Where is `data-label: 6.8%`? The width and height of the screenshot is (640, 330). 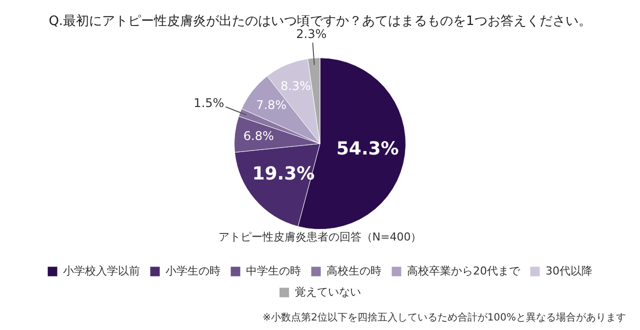 data-label: 6.8% is located at coordinates (258, 135).